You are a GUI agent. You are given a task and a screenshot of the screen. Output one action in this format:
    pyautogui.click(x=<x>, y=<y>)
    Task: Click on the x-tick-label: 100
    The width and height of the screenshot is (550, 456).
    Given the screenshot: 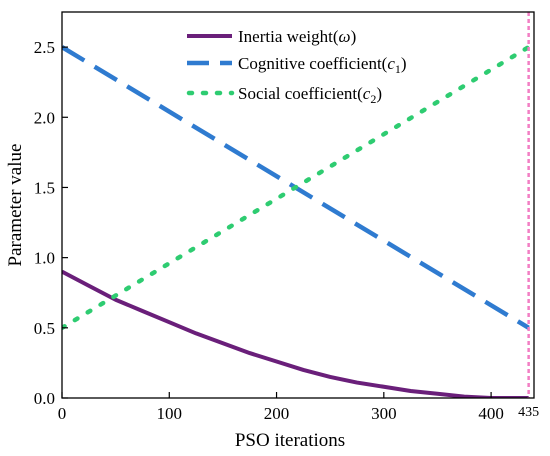 What is the action you would take?
    pyautogui.click(x=170, y=413)
    